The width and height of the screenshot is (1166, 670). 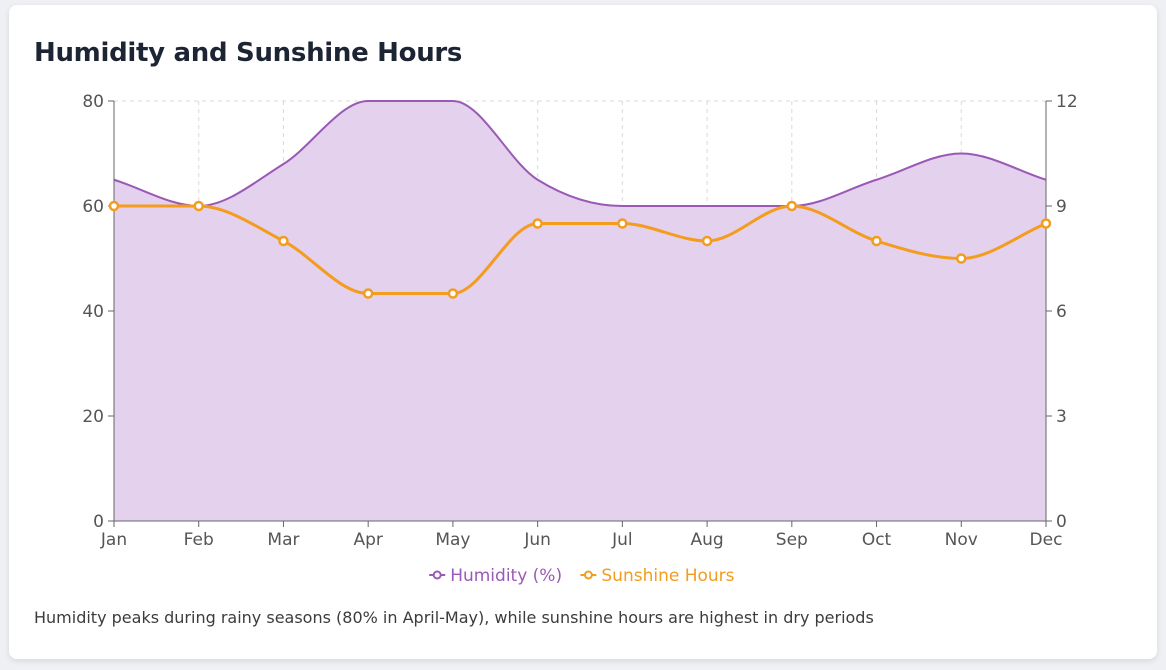 What do you see at coordinates (537, 540) in the screenshot?
I see `x-tick-label: Jun` at bounding box center [537, 540].